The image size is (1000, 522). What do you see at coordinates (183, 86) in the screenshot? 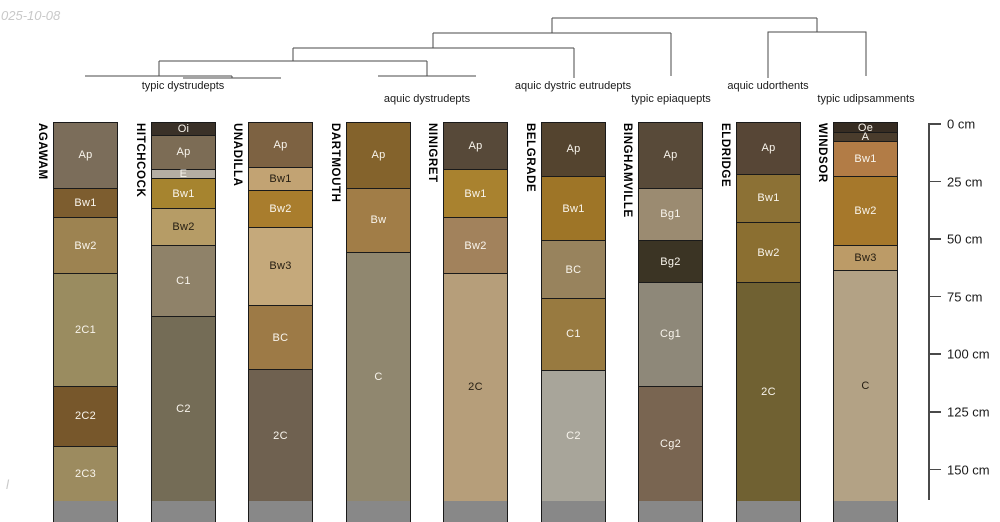
I see `taxon-label: typic dystrudepts` at bounding box center [183, 86].